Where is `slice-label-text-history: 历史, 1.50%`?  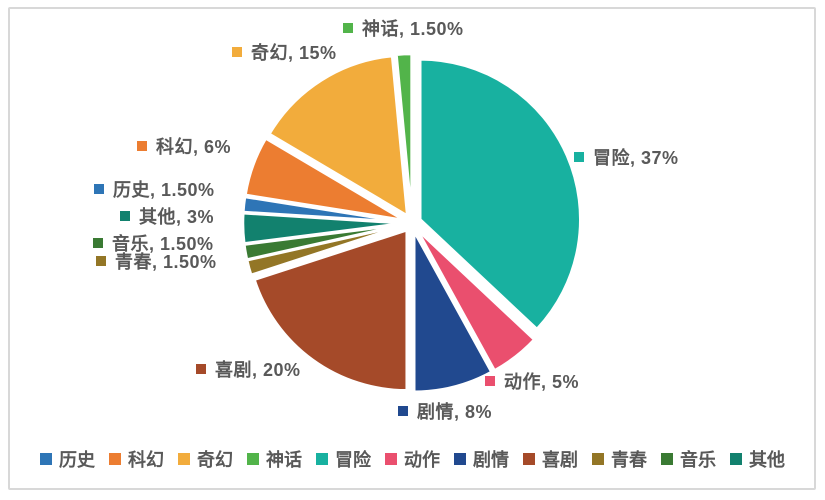
slice-label-text-history: 历史, 1.50% is located at coordinates (164, 190).